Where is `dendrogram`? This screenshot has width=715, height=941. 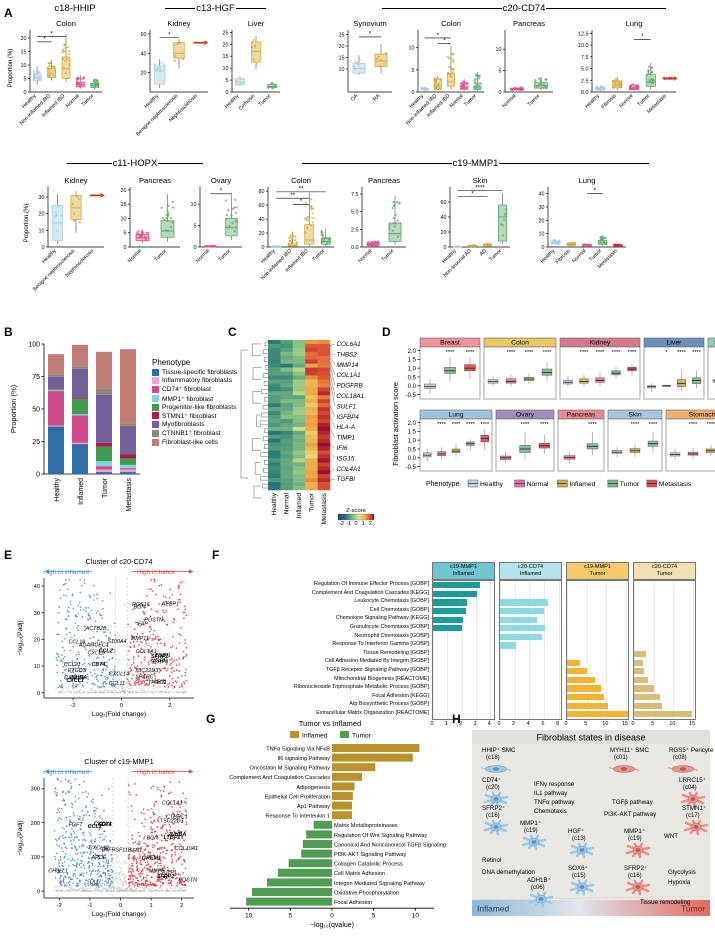
dendrogram is located at coordinates (254, 420).